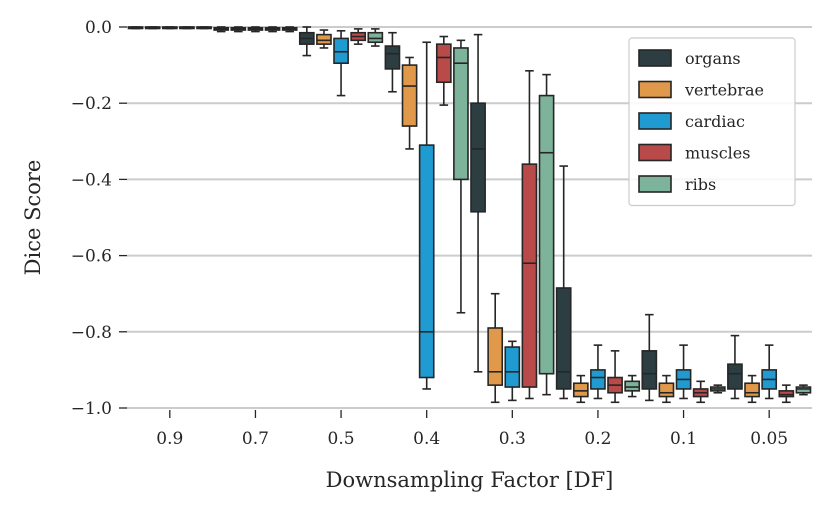 Image resolution: width=830 pixels, height=511 pixels. I want to click on y-tick-label: −0.2, so click(91, 104).